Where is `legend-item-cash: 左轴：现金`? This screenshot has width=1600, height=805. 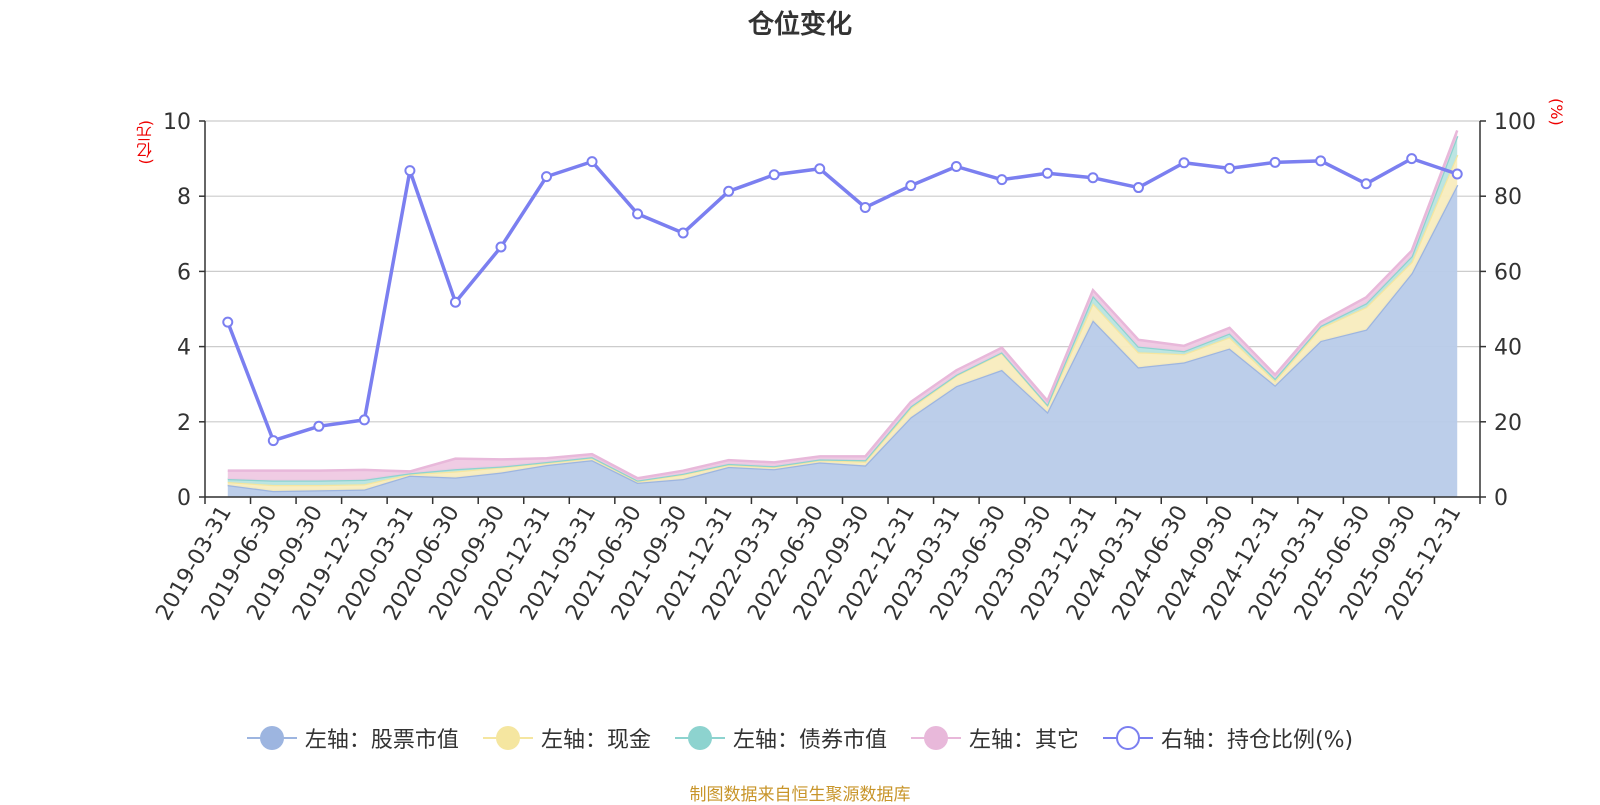 legend-item-cash: 左轴：现金 is located at coordinates (566, 738).